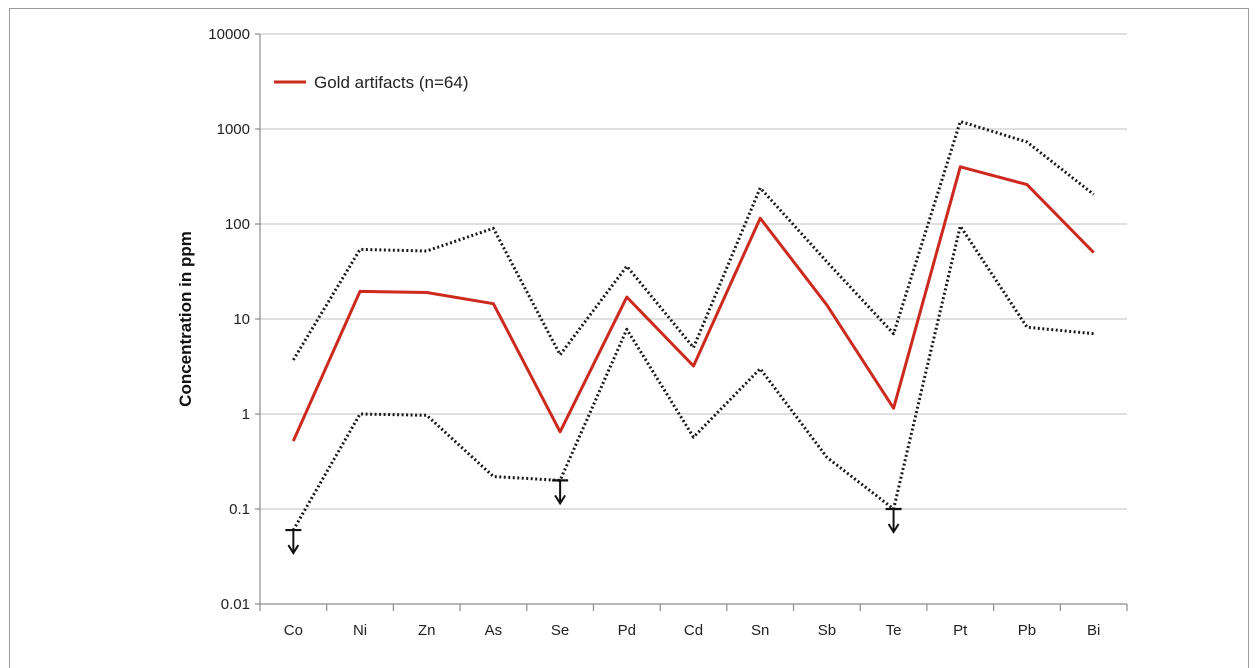 This screenshot has height=668, width=1259. Describe the element at coordinates (894, 630) in the screenshot. I see `x-tick-label: Te` at that location.